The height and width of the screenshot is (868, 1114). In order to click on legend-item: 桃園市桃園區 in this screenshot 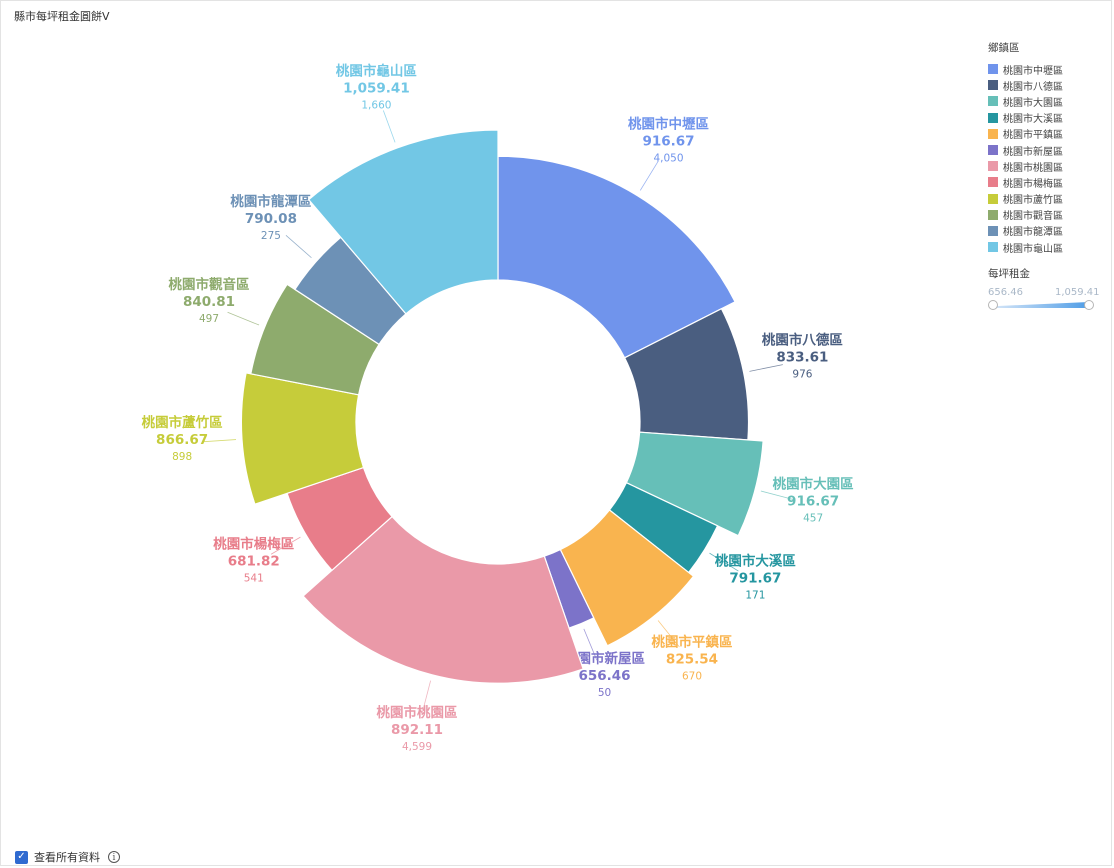, I will do `click(1048, 166)`.